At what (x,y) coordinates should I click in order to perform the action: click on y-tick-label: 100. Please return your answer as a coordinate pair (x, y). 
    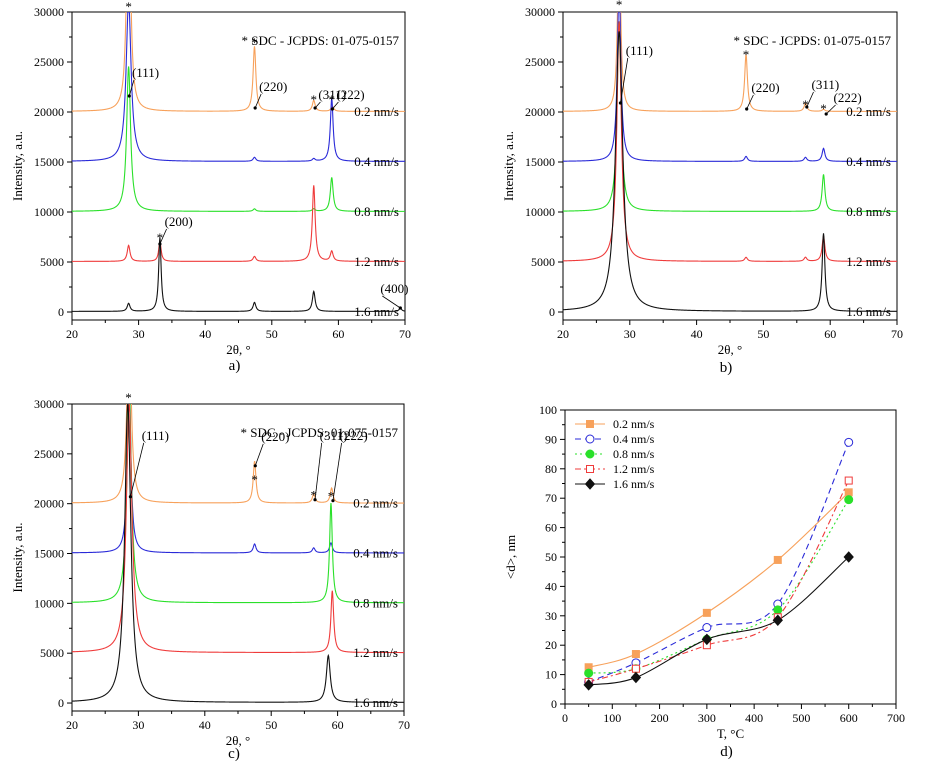
    Looking at the image, I should click on (548, 410).